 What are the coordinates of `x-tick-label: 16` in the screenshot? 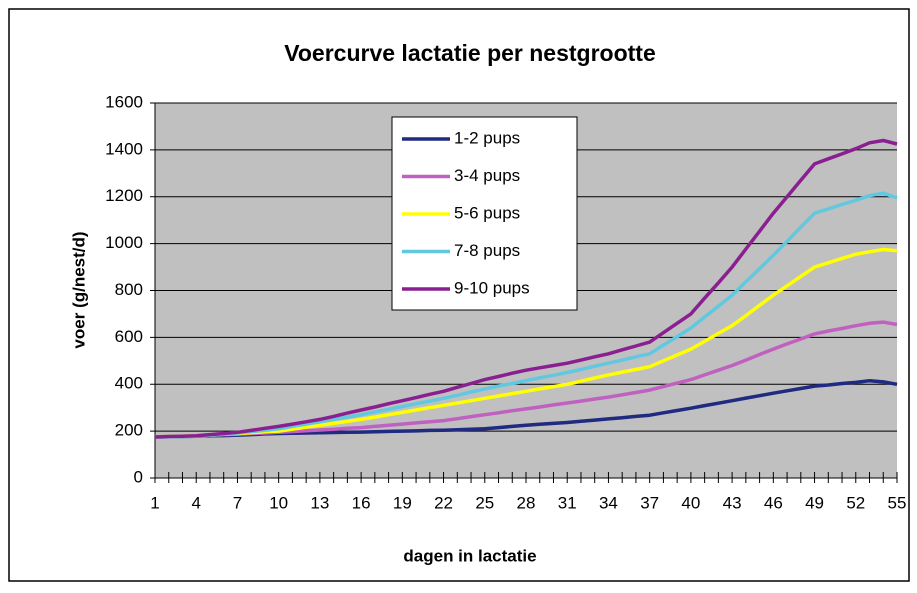 It's located at (361, 502).